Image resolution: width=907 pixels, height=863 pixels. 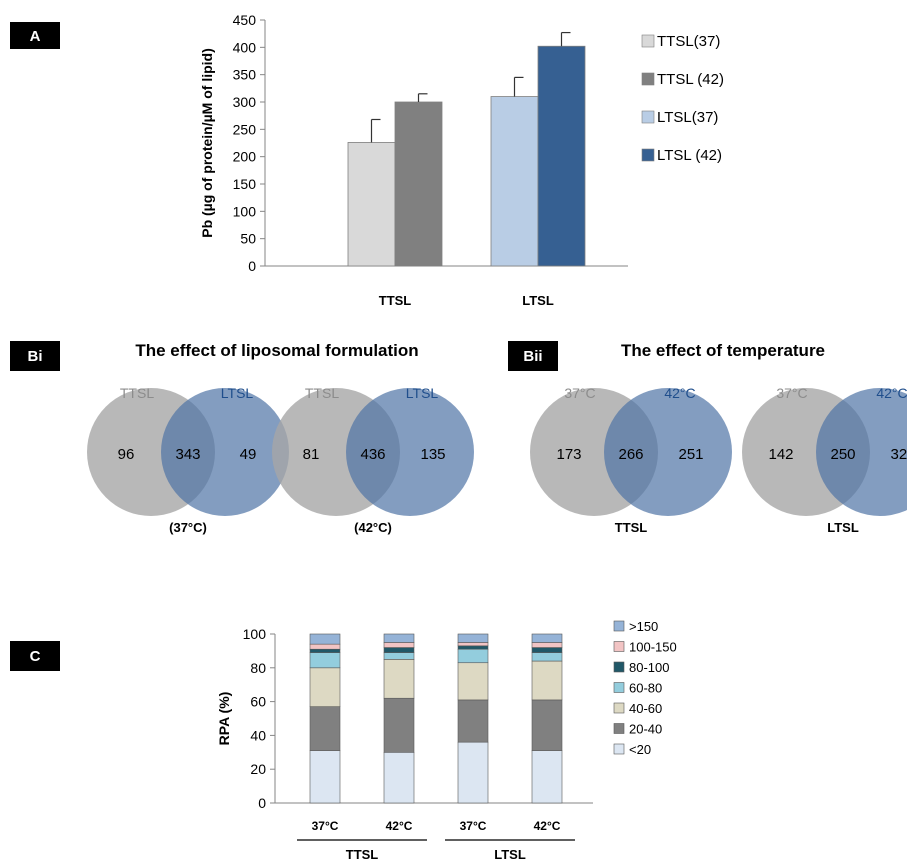 What do you see at coordinates (372, 454) in the screenshot?
I see `venn-count-overlap: 436` at bounding box center [372, 454].